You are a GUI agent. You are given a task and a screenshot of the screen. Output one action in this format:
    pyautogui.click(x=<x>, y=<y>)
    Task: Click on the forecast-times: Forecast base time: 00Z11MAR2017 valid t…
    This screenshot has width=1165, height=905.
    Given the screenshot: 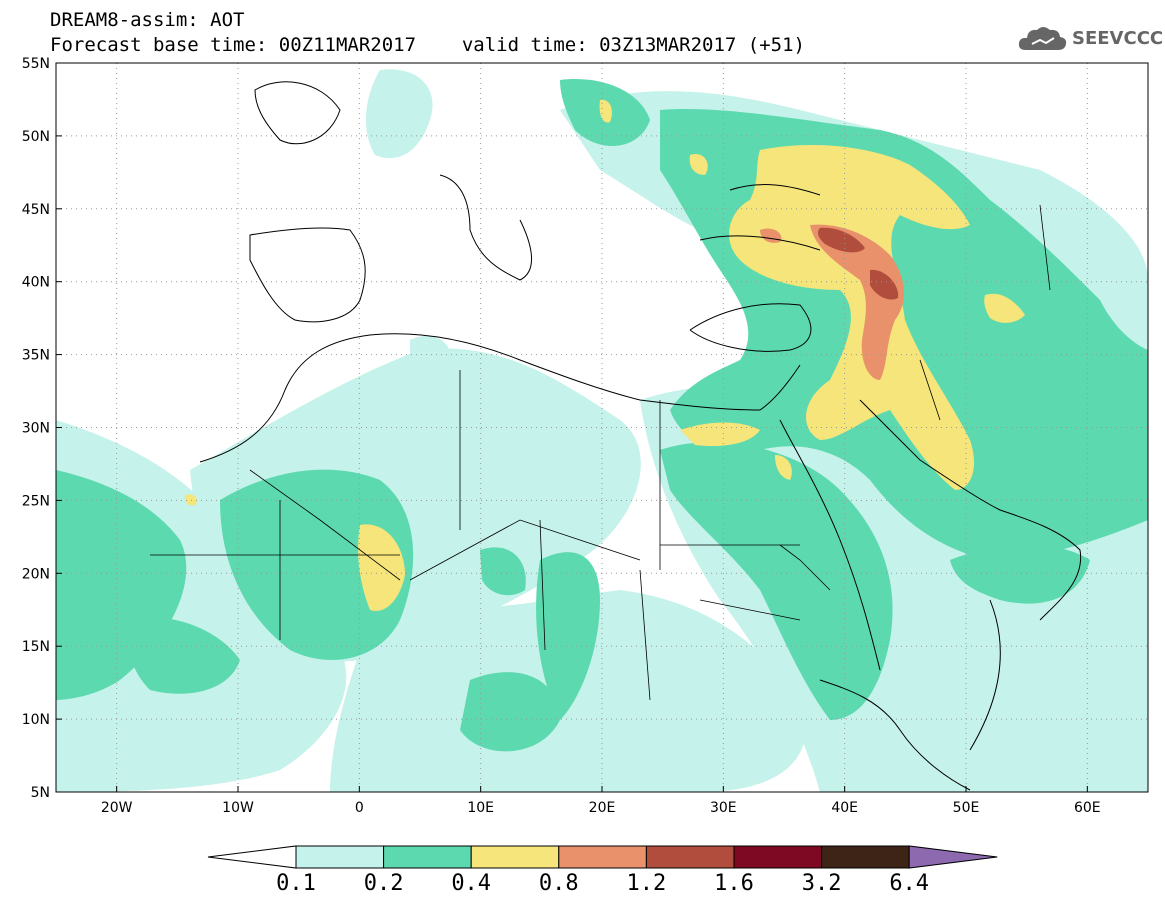 What is the action you would take?
    pyautogui.click(x=427, y=45)
    